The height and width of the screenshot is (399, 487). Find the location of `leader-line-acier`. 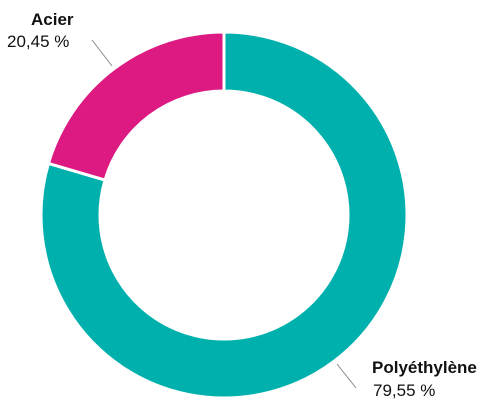

leader-line-acier is located at coordinates (102, 53).